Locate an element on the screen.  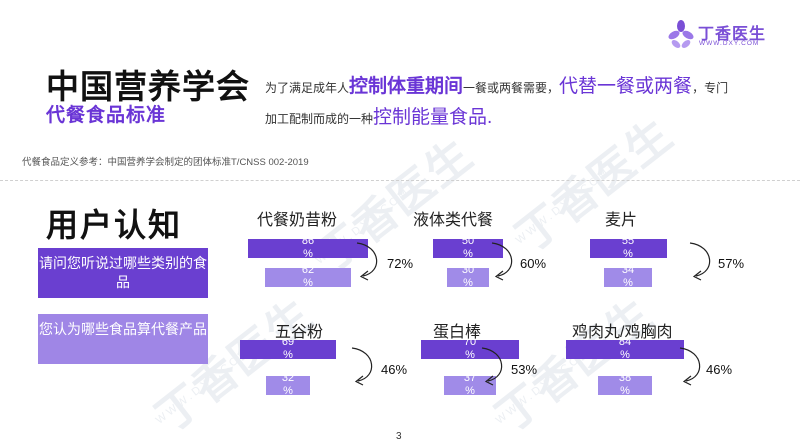
bar-aware: 50 % is located at coordinates (468, 248).